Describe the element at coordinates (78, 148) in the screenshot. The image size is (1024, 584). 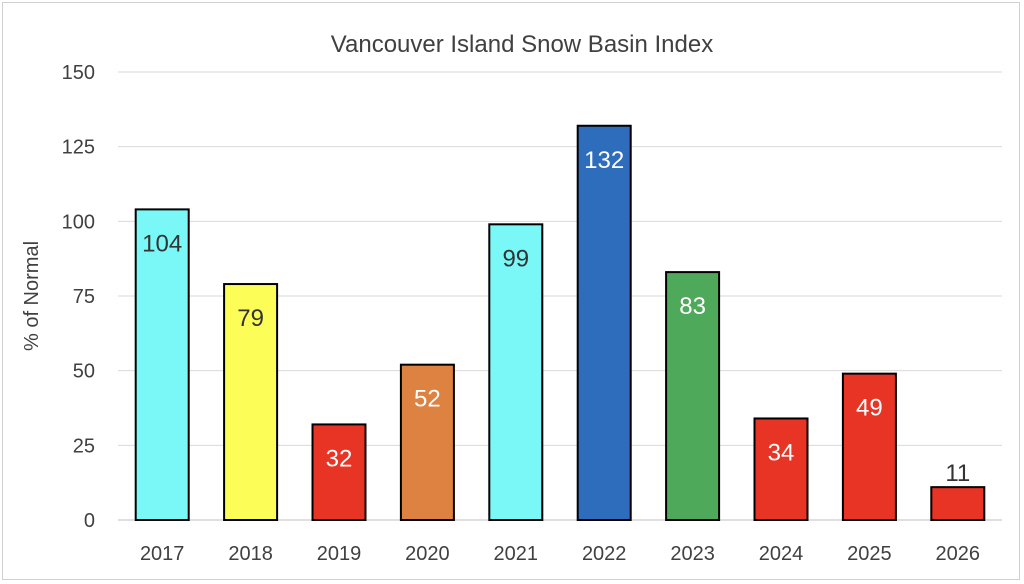
I see `y-tick-label: 125` at that location.